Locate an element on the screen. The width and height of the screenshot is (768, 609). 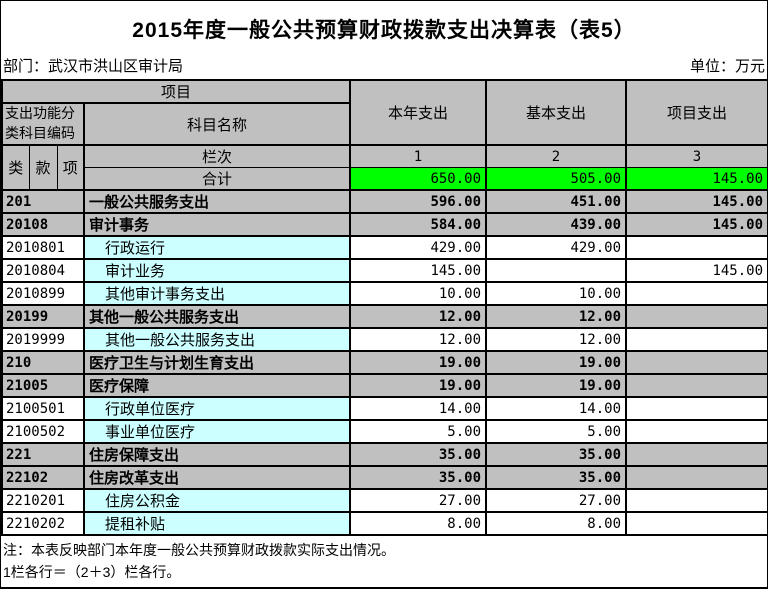
code-cell: 221 is located at coordinates (43, 454).